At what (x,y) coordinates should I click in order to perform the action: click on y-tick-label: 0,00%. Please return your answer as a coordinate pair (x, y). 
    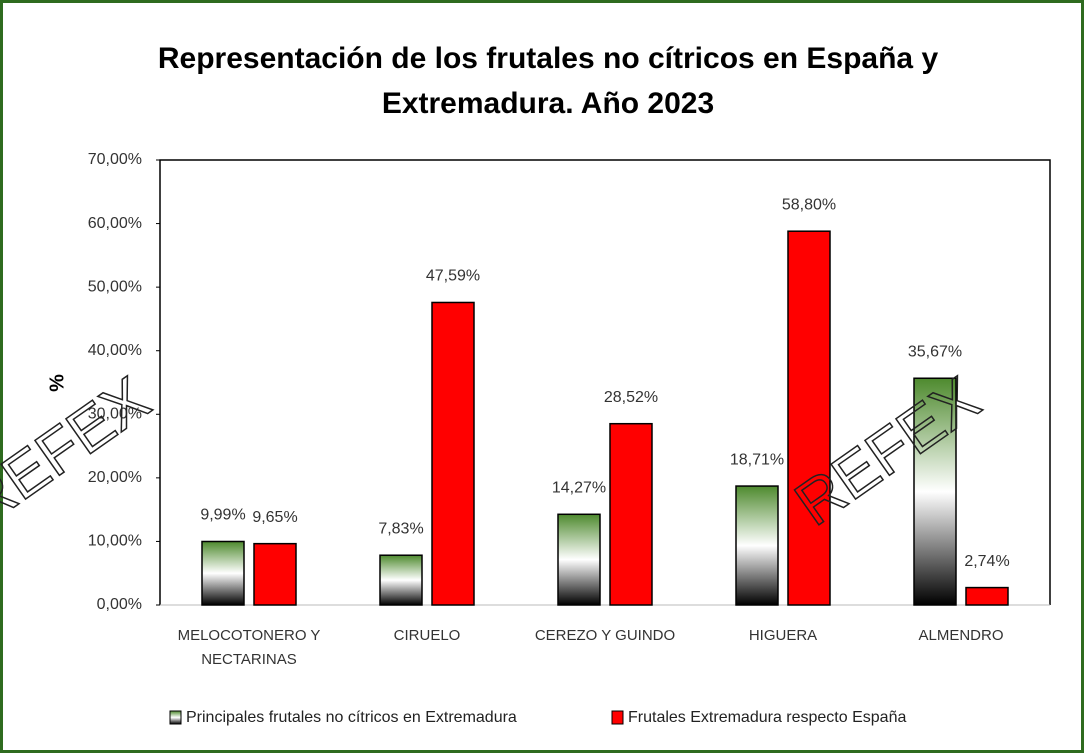
    Looking at the image, I should click on (119, 604).